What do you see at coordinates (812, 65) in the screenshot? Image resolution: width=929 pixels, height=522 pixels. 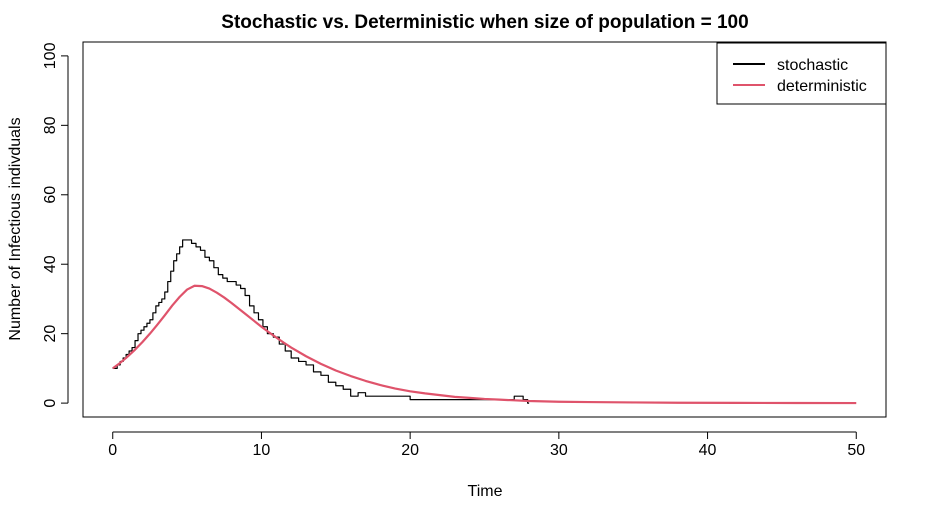 I see `legend-label-stochastic: stochastic` at bounding box center [812, 65].